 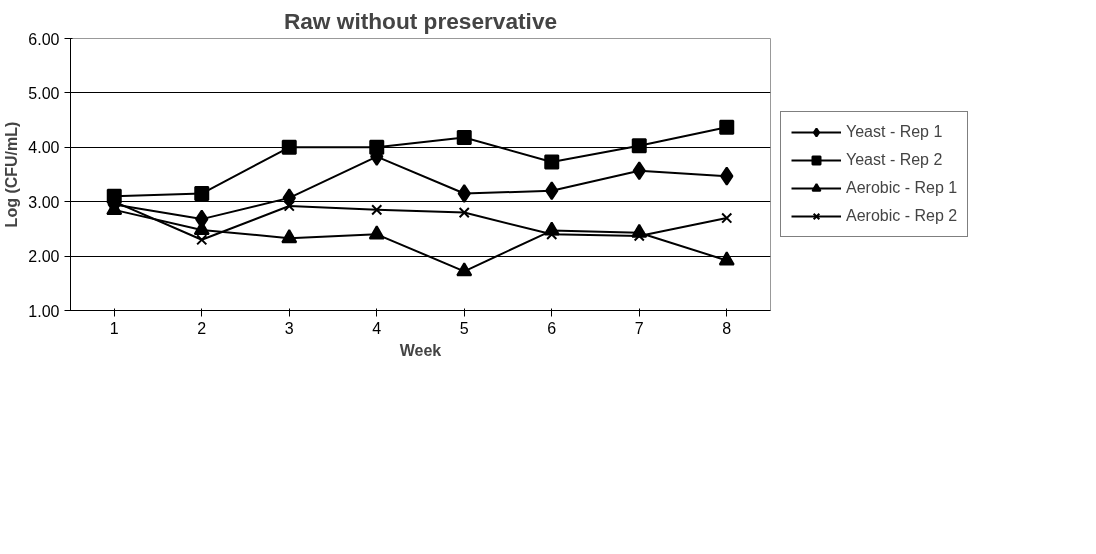 I want to click on x-tick-label: 5, so click(x=464, y=328).